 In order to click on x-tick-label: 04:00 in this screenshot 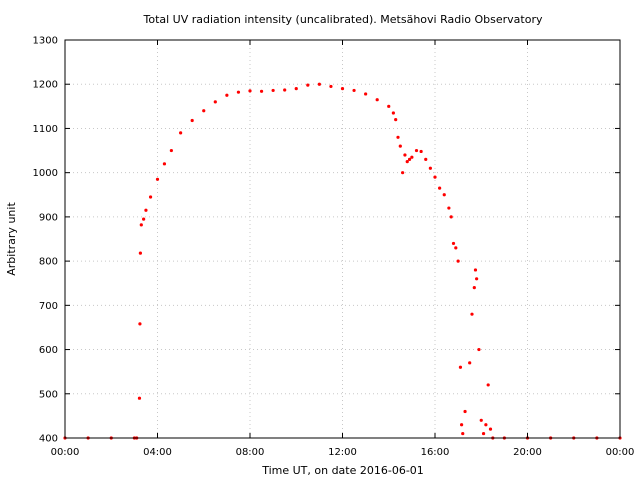, I will do `click(157, 452)`.